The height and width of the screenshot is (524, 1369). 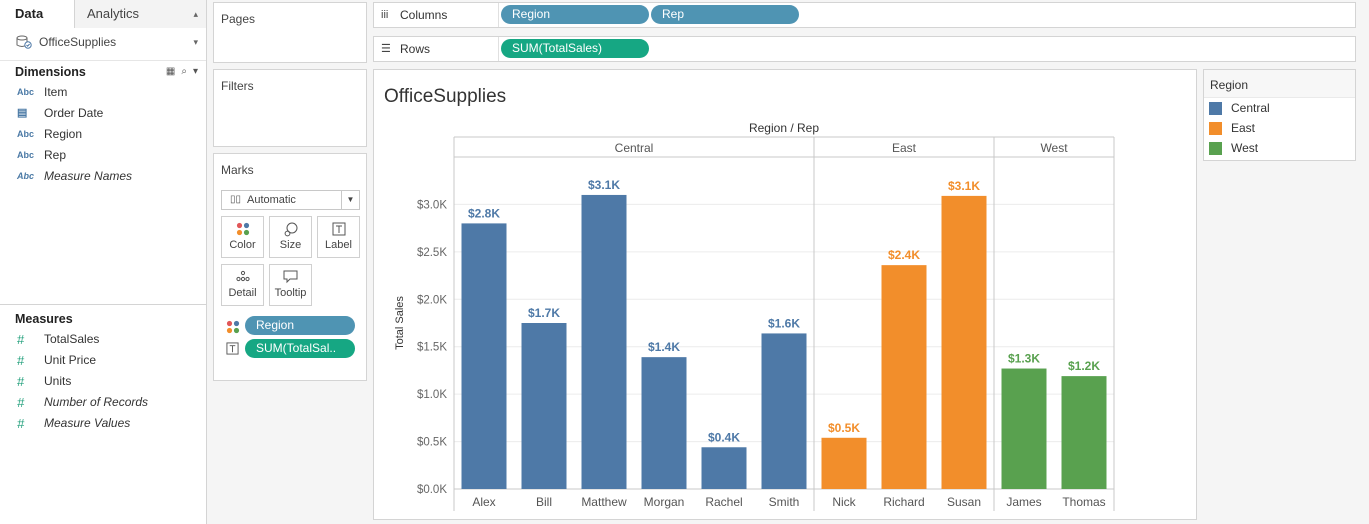 What do you see at coordinates (103, 155) in the screenshot?
I see `dimension-field: Abc Rep` at bounding box center [103, 155].